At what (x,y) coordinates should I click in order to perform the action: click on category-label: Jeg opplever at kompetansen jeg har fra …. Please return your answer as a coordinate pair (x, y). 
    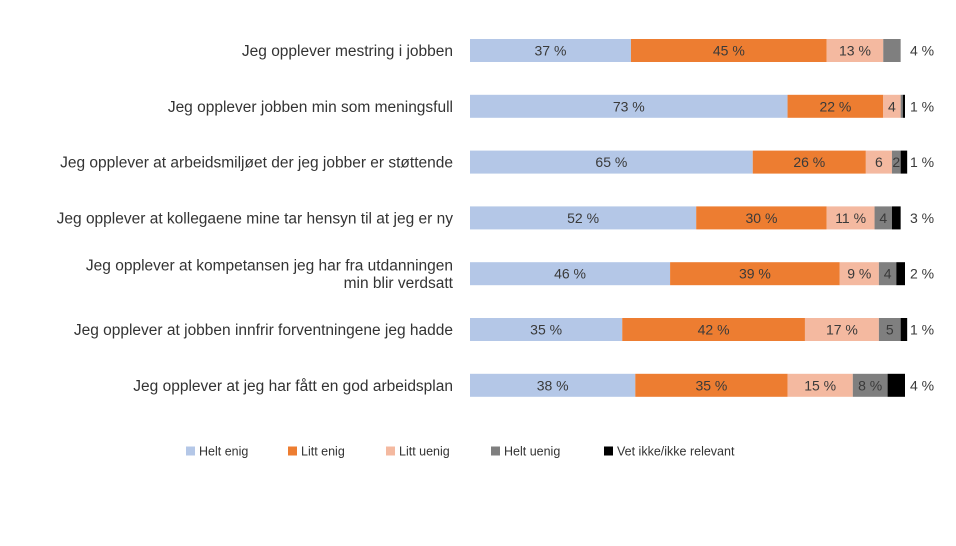
    Looking at the image, I should click on (270, 274).